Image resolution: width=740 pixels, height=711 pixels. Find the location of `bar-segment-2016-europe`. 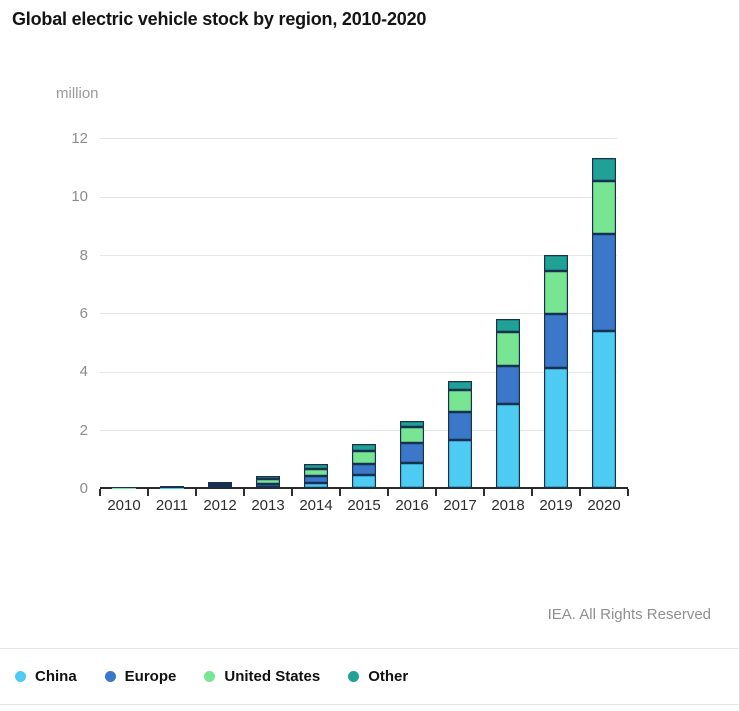

bar-segment-2016-europe is located at coordinates (412, 453).